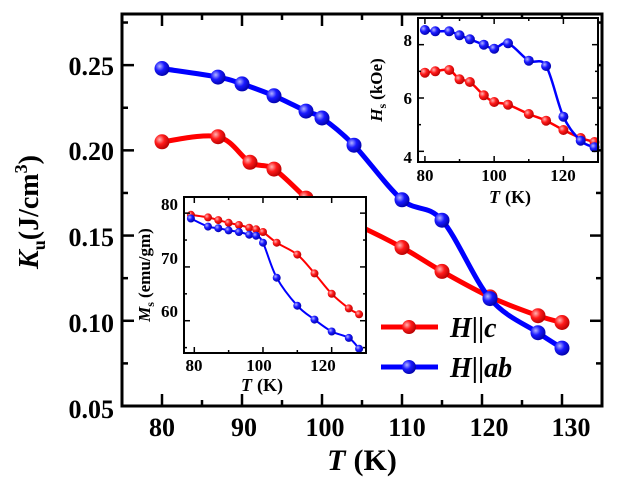  What do you see at coordinates (323, 365) in the screenshot?
I see `inset-ms-xtick-label: 120` at bounding box center [323, 365].